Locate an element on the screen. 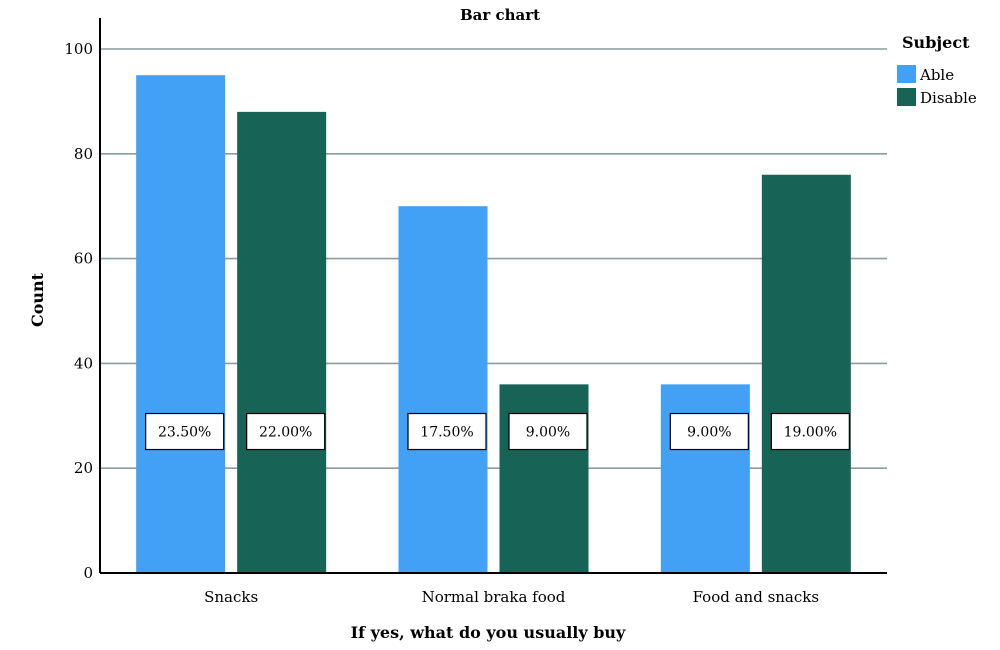 Image resolution: width=1000 pixels, height=650 pixels. data-labels: 23.50% 22.00% 17.50% 9.00% 9.00% 19.00% is located at coordinates (497, 431).